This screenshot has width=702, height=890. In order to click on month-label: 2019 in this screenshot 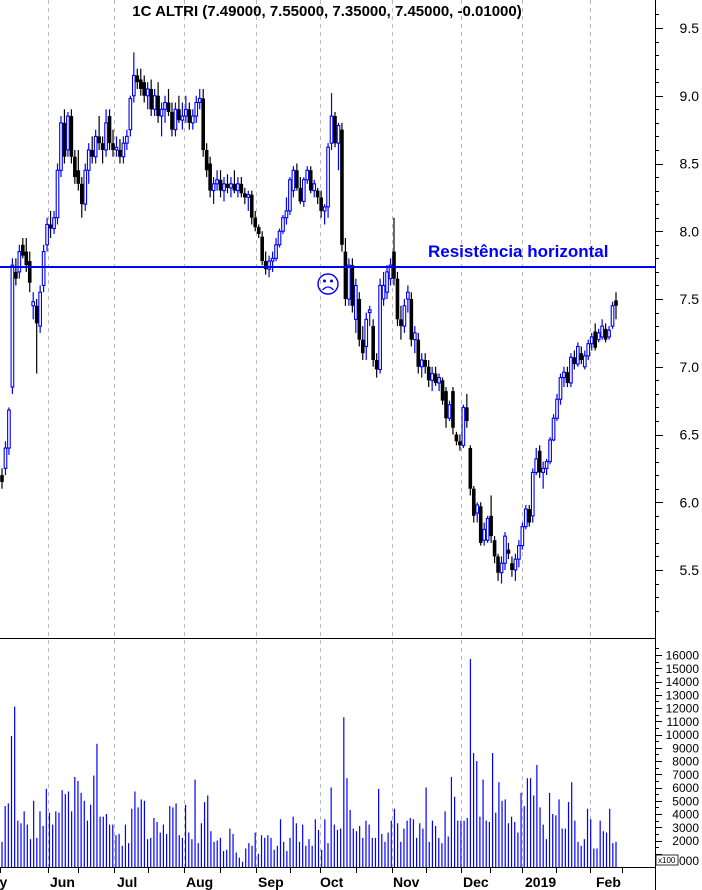, I will do `click(540, 882)`.